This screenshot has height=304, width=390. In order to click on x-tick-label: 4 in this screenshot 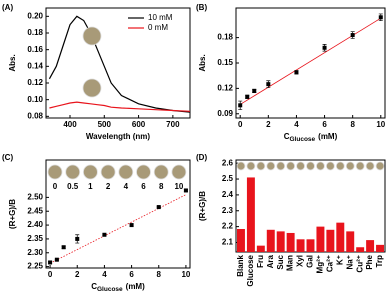, I will do `click(104, 274)`.